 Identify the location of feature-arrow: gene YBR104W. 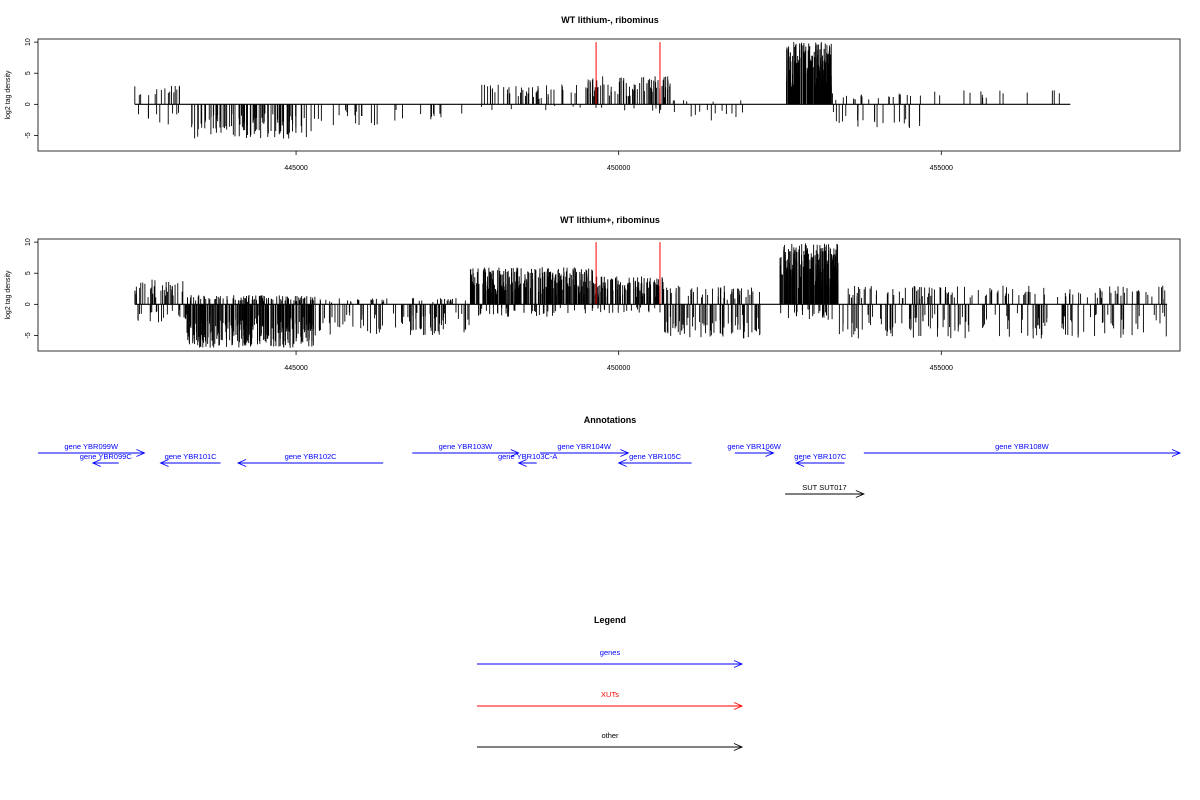
(584, 449).